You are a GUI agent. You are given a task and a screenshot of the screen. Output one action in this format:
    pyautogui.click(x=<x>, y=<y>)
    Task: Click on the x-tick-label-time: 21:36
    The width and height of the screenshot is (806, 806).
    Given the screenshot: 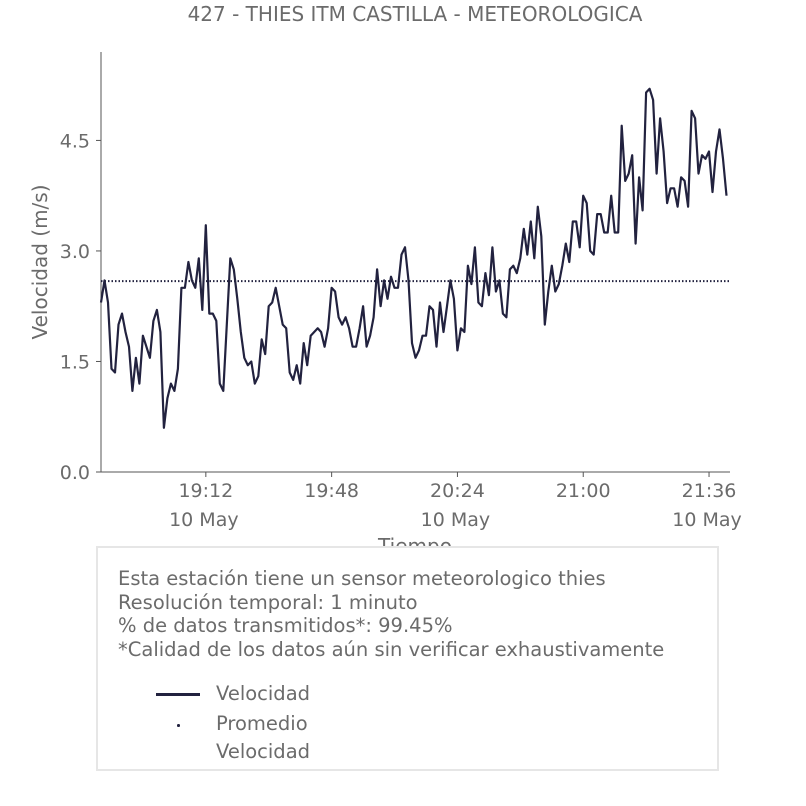 What is the action you would take?
    pyautogui.click(x=709, y=491)
    